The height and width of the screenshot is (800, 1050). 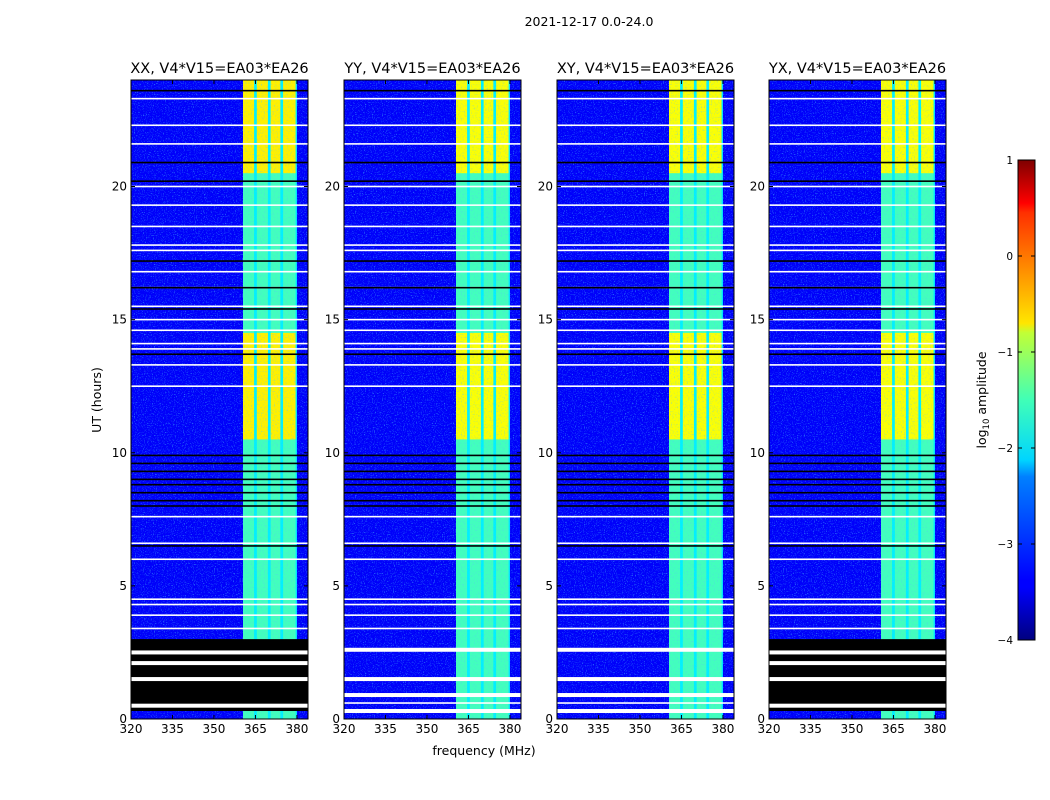 I want to click on y-tick-label: 0, so click(x=761, y=719).